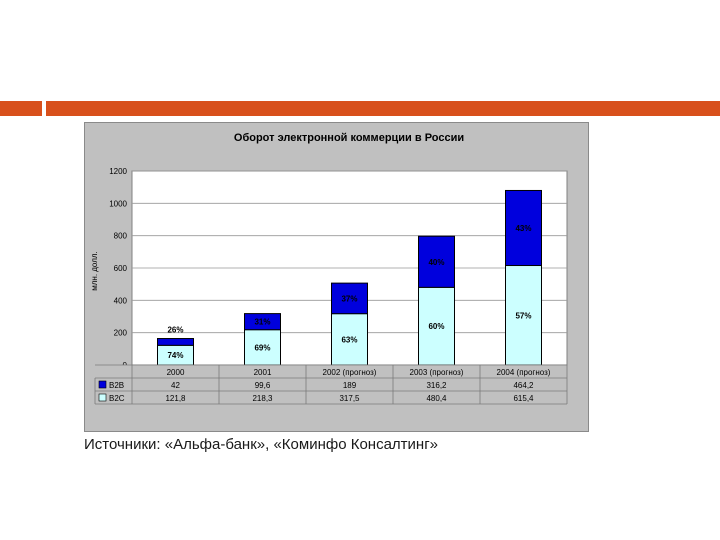  What do you see at coordinates (118, 171) in the screenshot?
I see `y-tick-label: 1200` at bounding box center [118, 171].